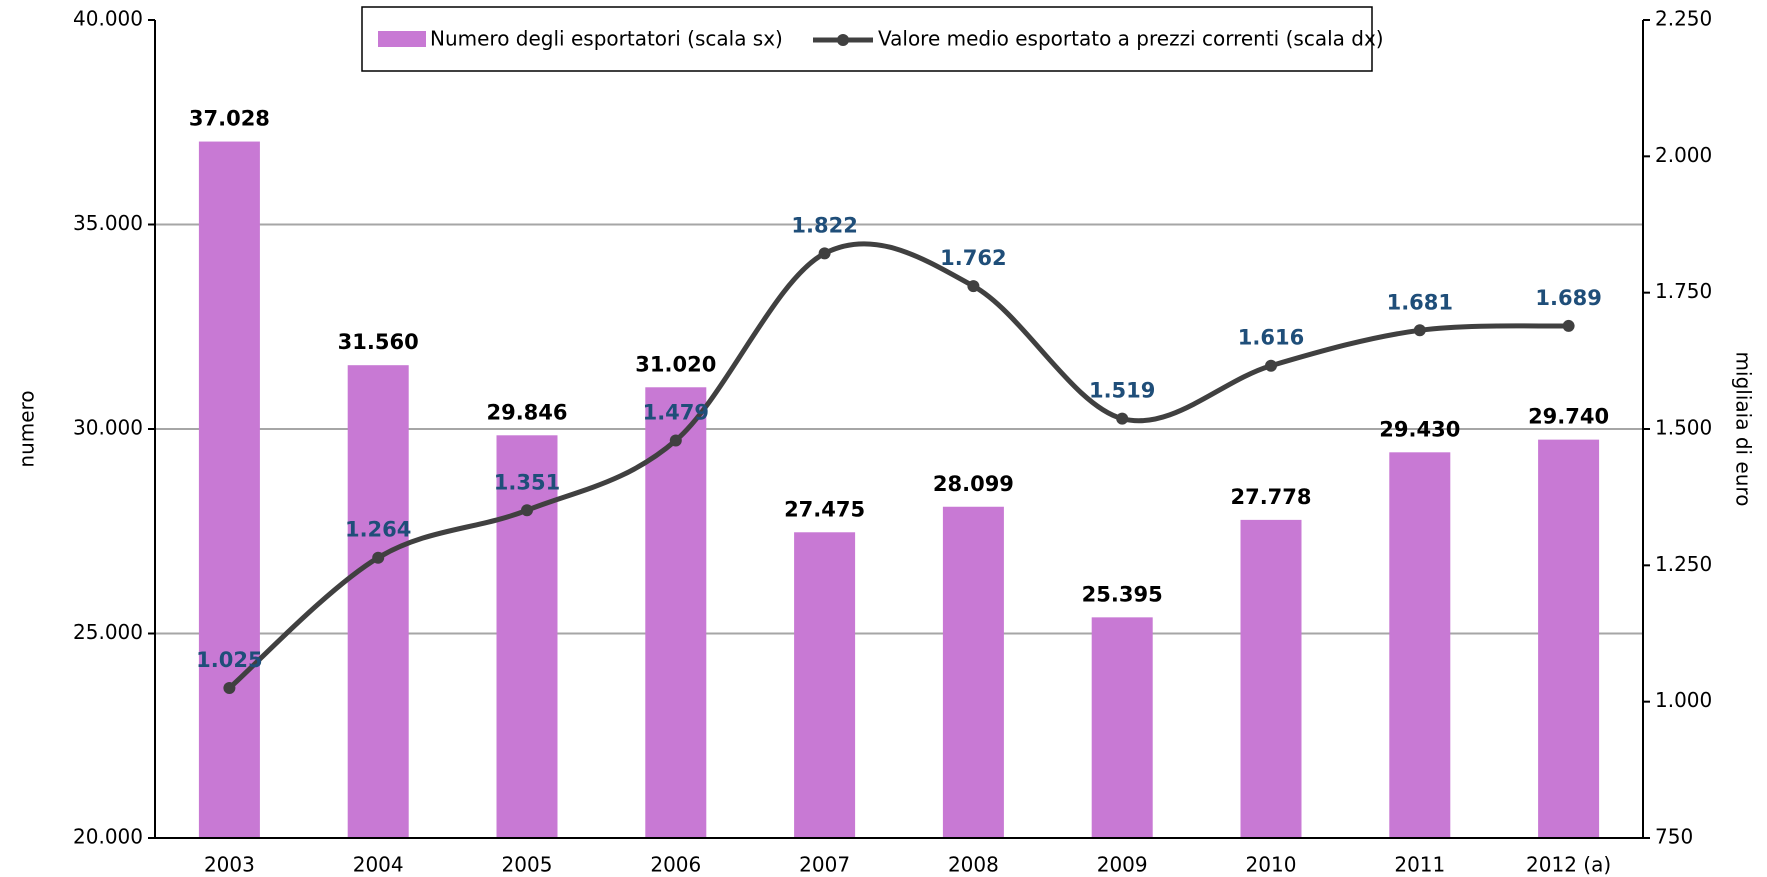 This screenshot has width=1767, height=877. Describe the element at coordinates (378, 865) in the screenshot. I see `x-tick-label: 2004` at that location.